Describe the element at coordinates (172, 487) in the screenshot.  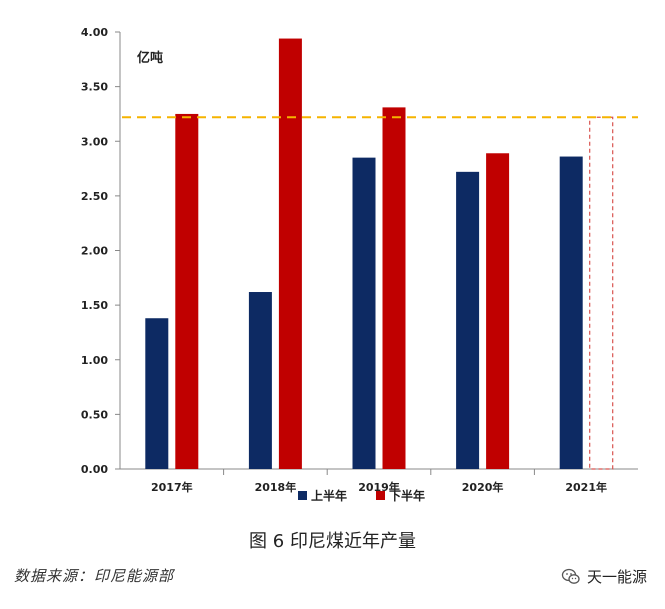
I see `x-tick-label: 2017年` at that location.